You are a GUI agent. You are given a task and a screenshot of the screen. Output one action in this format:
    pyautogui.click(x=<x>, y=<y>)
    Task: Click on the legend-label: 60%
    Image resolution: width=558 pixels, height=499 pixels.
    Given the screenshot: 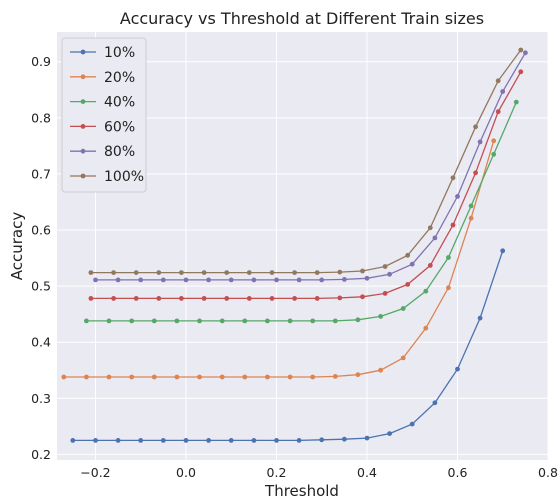 What is the action you would take?
    pyautogui.click(x=119, y=127)
    